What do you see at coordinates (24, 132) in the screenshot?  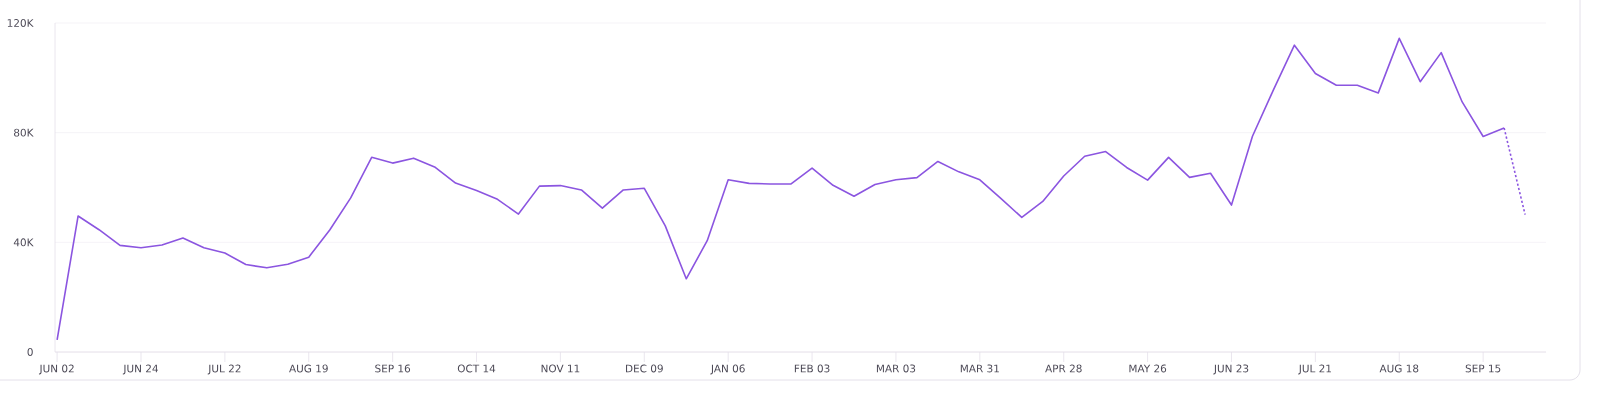 I see `y-tick-label: 80K` at bounding box center [24, 132].